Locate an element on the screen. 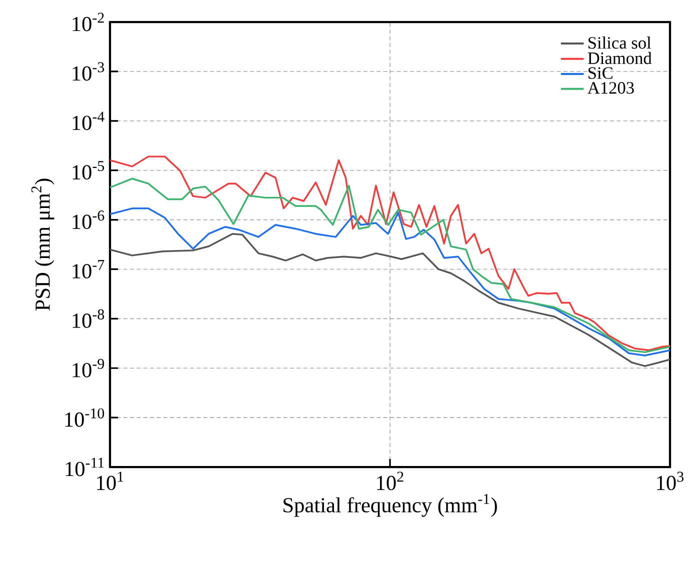 This screenshot has width=696, height=568. legend-label: SiC is located at coordinates (600, 73).